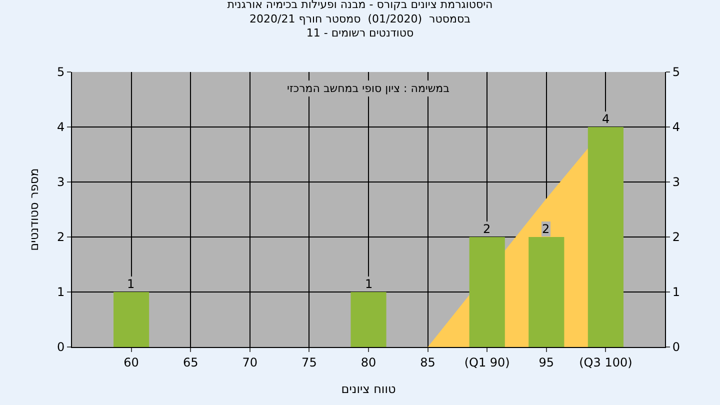 Image resolution: width=720 pixels, height=405 pixels. Describe the element at coordinates (676, 292) in the screenshot. I see `y2-tick-label: 1` at that location.